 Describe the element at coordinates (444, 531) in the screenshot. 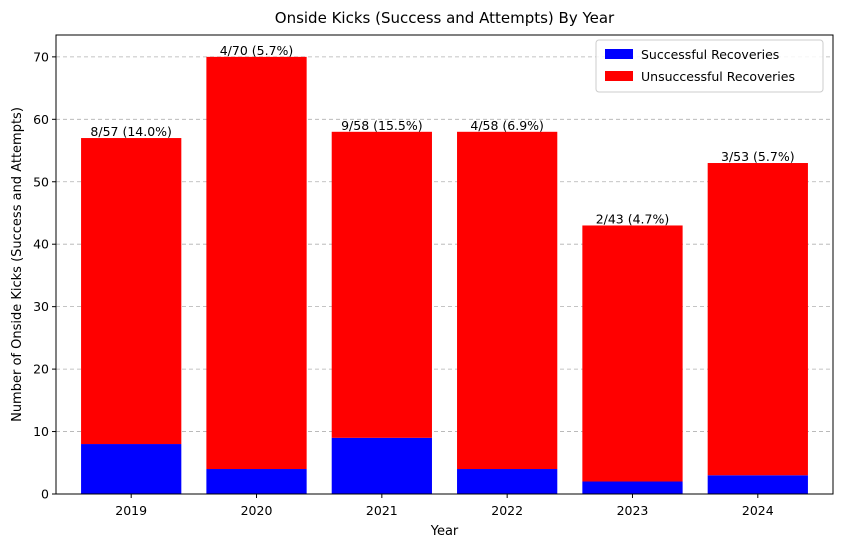

I see `x-axis-label: Year` at that location.